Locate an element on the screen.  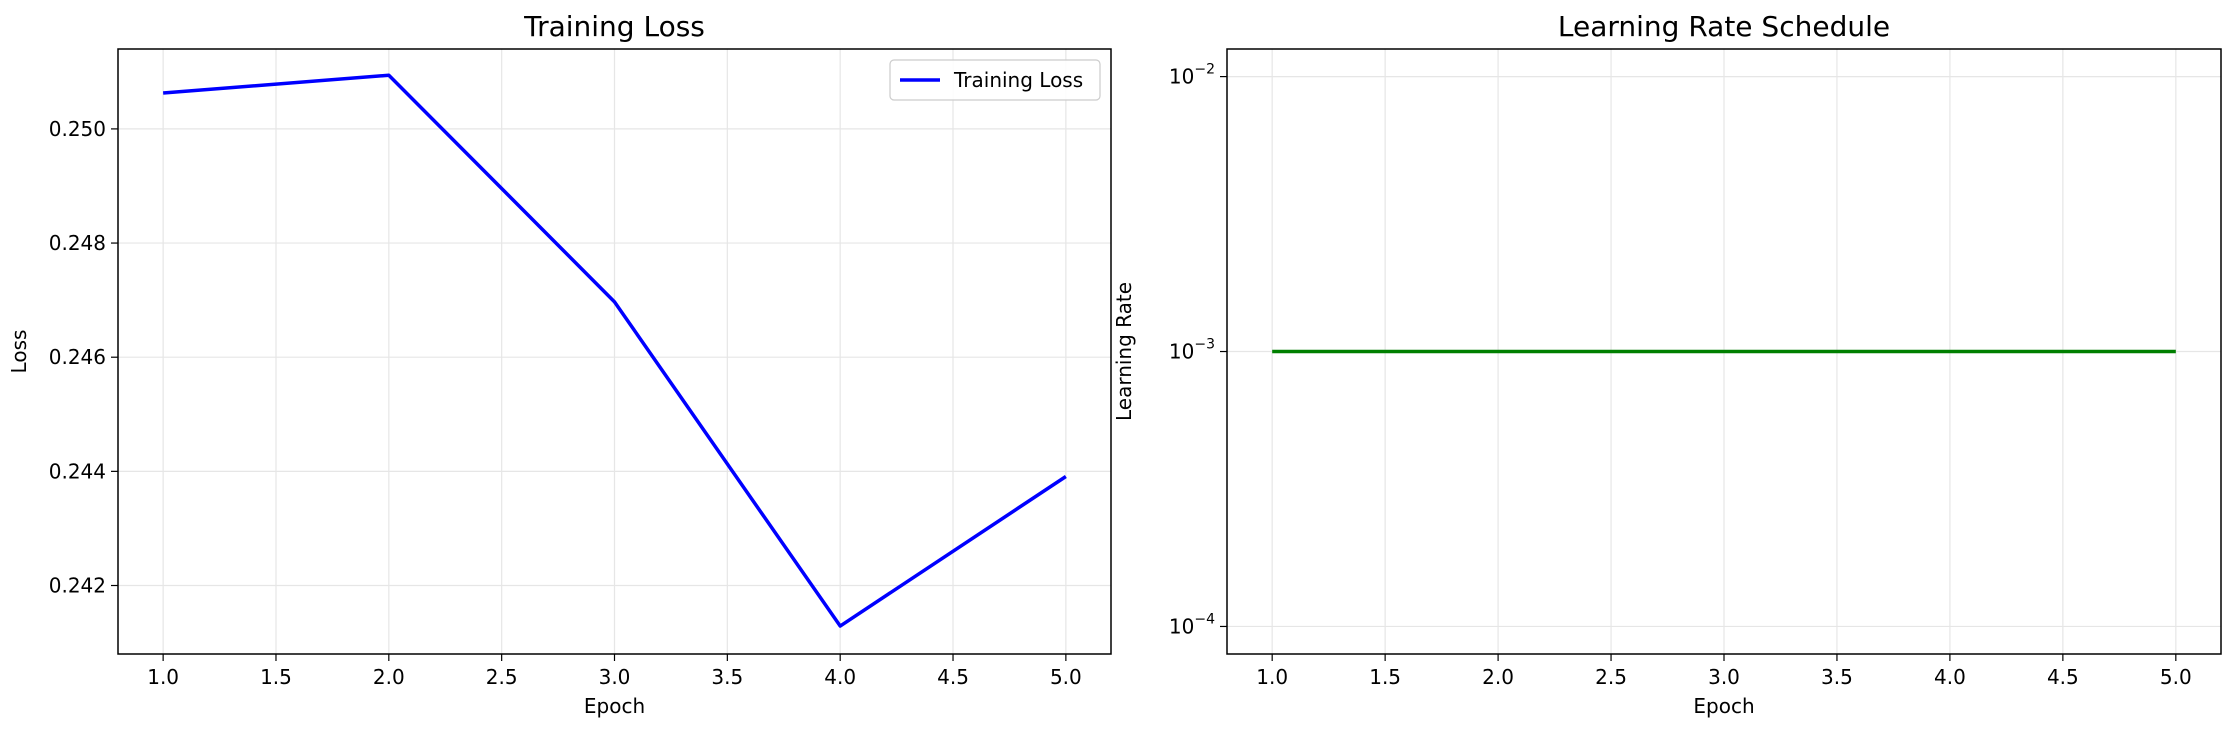
y-tick-label: 0.244 is located at coordinates (77, 471).